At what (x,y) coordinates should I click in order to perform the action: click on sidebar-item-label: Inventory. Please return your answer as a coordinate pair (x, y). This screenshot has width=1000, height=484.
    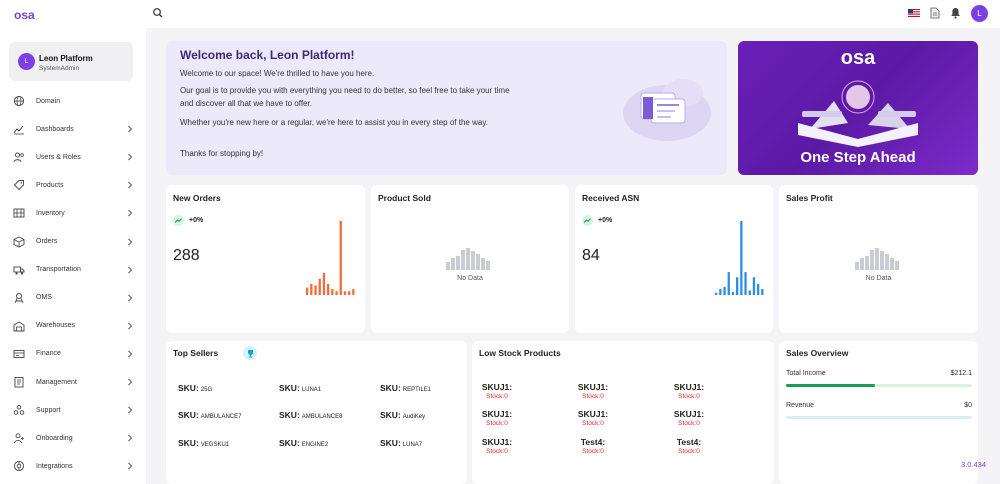
    Looking at the image, I should click on (50, 213).